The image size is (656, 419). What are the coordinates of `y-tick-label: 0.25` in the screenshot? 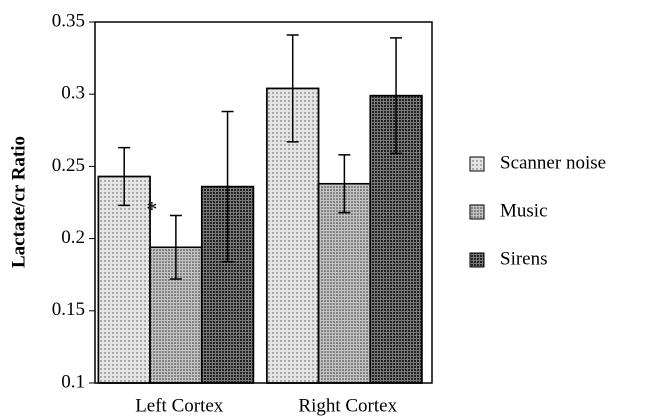 It's located at (68, 165).